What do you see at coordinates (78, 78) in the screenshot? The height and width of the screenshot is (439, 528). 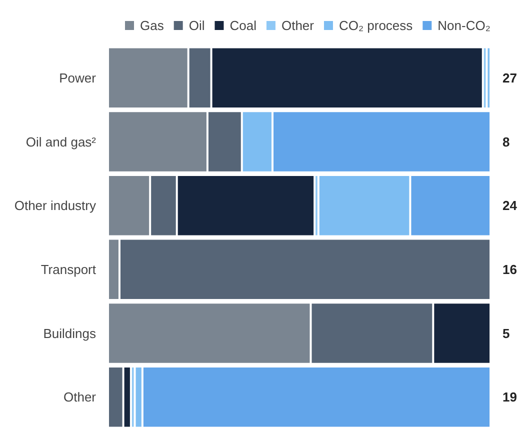 I see `y-tick-label: Power` at bounding box center [78, 78].